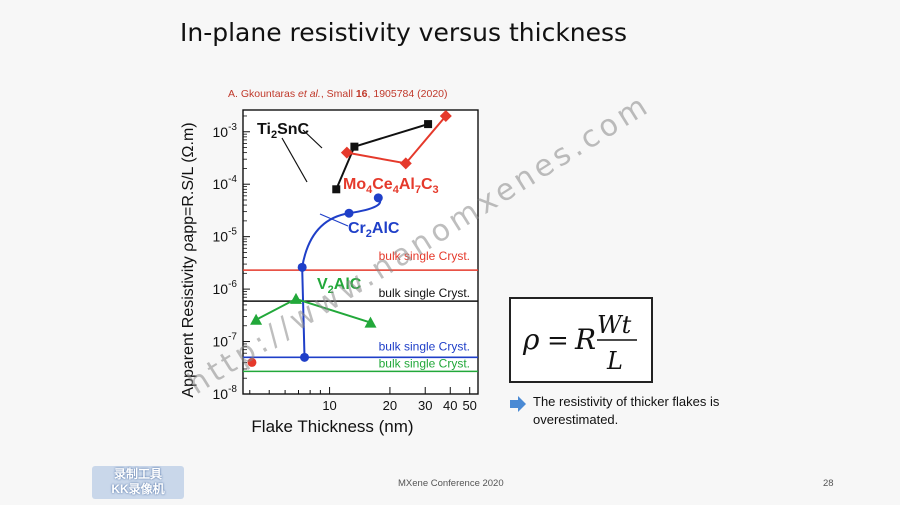 This screenshot has width=900, height=505. Describe the element at coordinates (339, 286) in the screenshot. I see `series-label: V2AlC` at that location.